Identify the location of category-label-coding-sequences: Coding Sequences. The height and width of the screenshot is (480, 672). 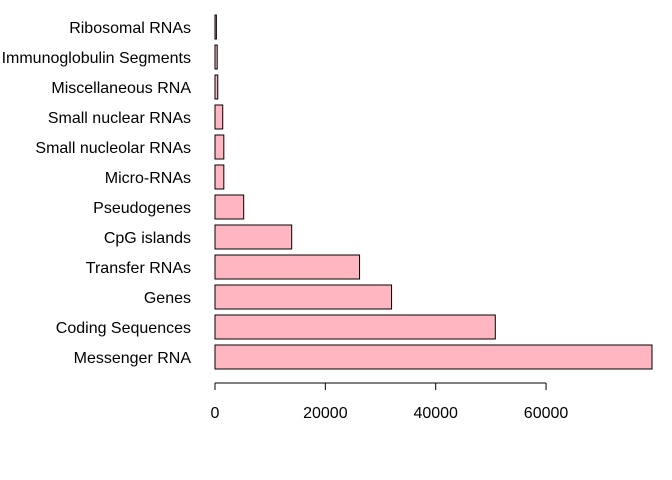
(123, 328).